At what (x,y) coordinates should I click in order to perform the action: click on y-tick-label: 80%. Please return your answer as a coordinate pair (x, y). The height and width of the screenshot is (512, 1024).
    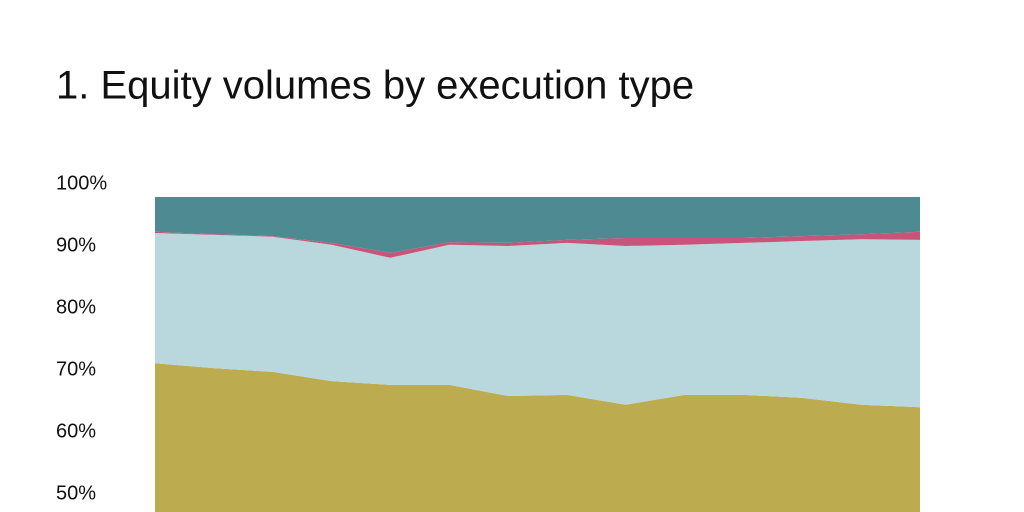
    Looking at the image, I should click on (76, 308).